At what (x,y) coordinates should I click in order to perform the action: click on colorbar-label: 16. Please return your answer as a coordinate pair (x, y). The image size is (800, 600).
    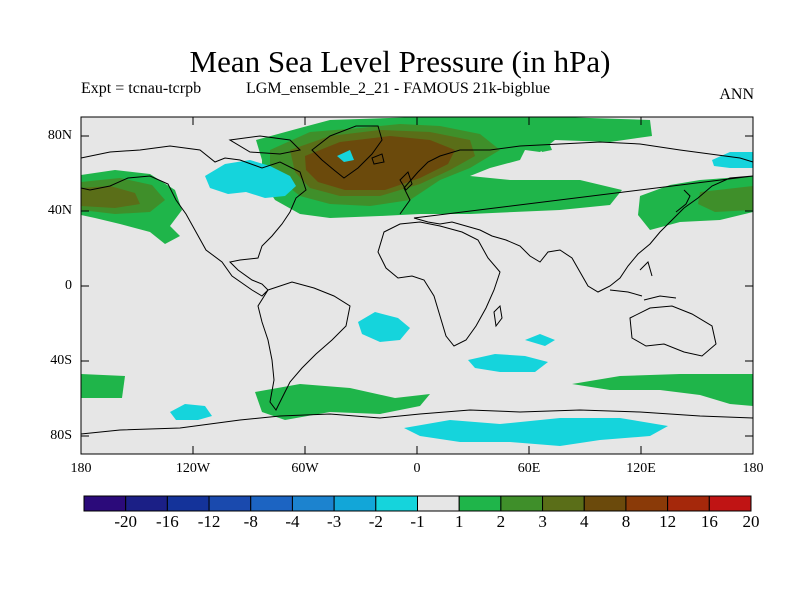
    Looking at the image, I should click on (709, 521).